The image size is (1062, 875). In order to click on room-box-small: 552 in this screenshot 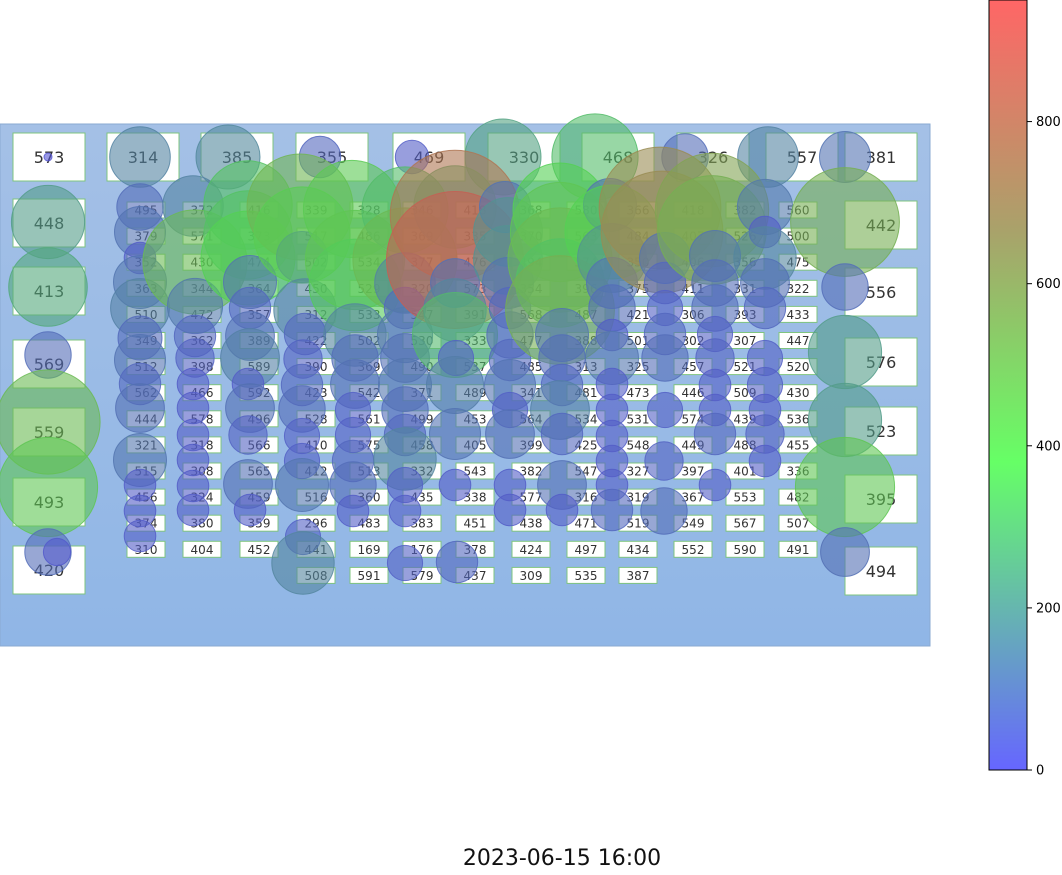, I will do `click(693, 549)`.